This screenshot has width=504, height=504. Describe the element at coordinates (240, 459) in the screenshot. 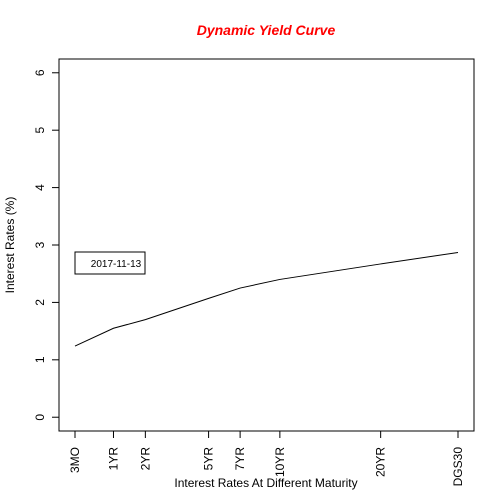

I see `x-tick-label-7YR: 7YR` at that location.